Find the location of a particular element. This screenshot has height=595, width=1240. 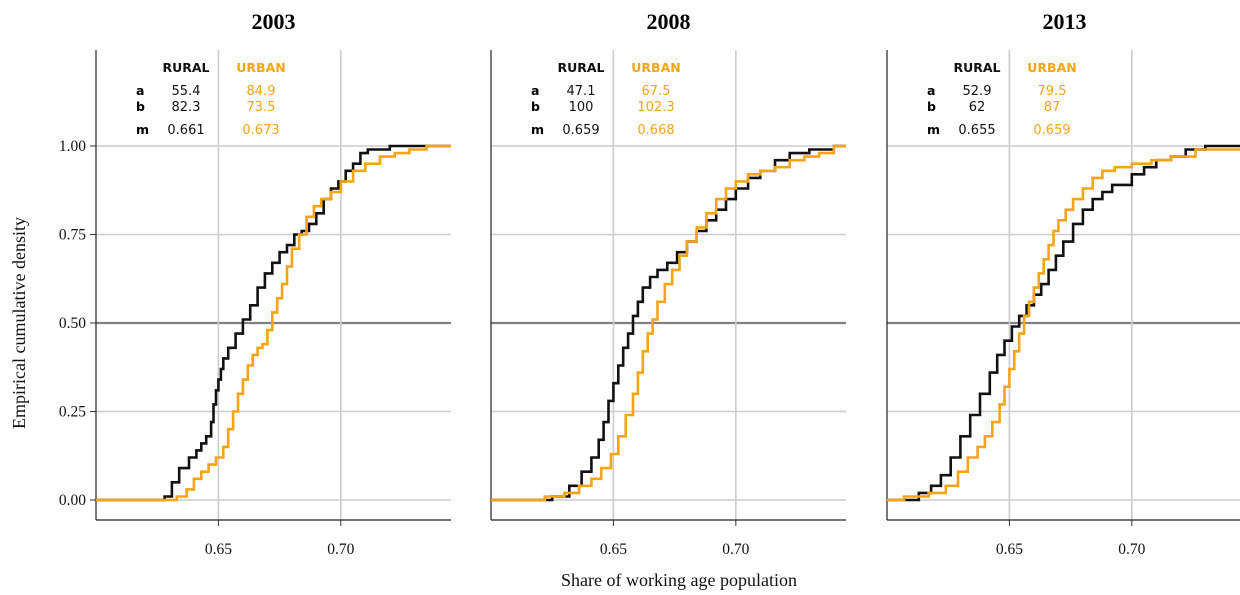

table-value-urban: 0.673 is located at coordinates (260, 130).